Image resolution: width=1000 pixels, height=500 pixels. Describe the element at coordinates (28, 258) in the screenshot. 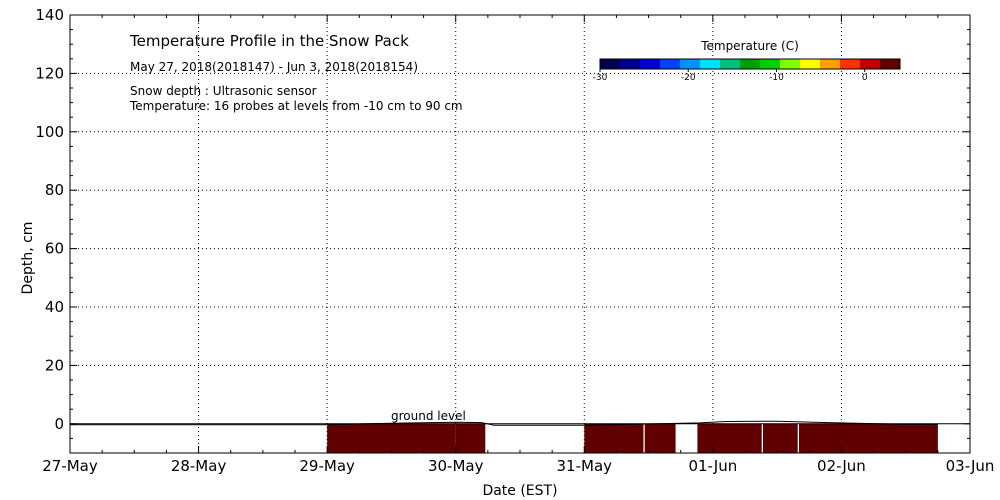

I see `y-axis-label: Depth, cm` at that location.